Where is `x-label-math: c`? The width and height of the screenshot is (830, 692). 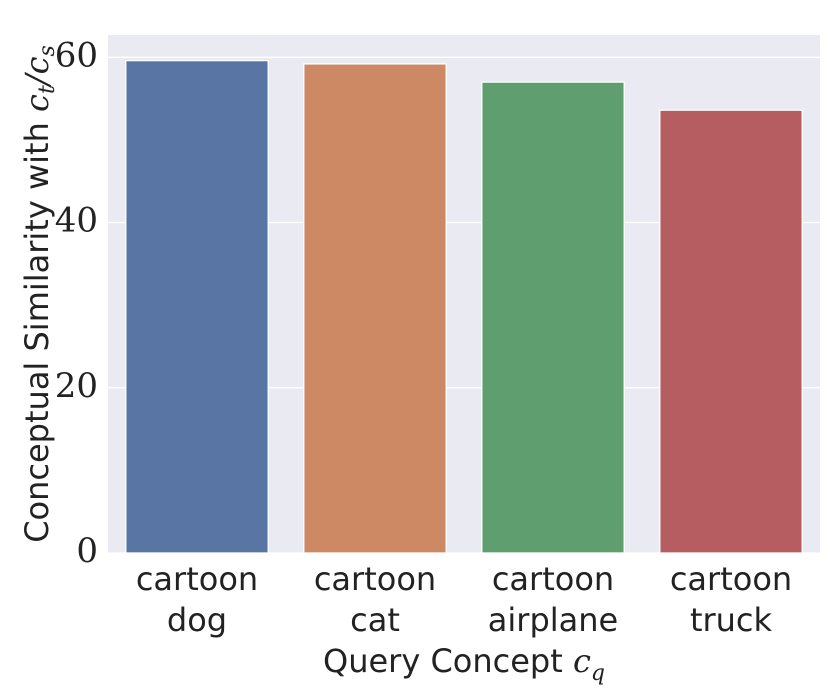
x-label-math: c is located at coordinates (582, 661).